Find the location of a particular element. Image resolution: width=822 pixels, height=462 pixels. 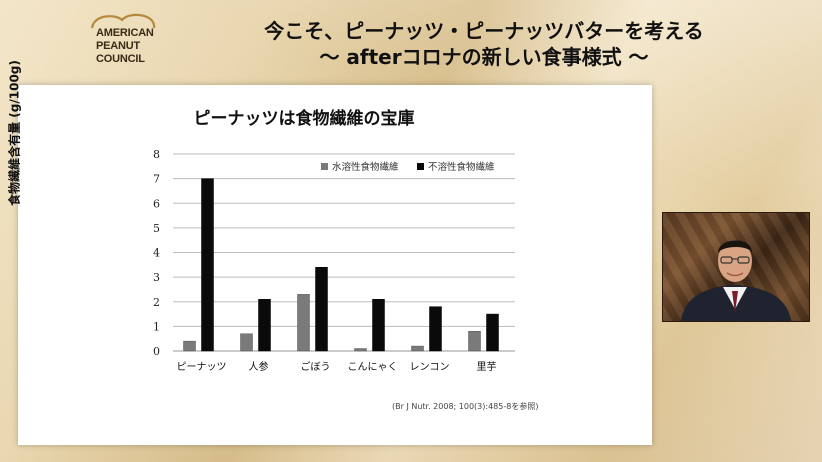

x-tick-label: 人参 is located at coordinates (259, 366).